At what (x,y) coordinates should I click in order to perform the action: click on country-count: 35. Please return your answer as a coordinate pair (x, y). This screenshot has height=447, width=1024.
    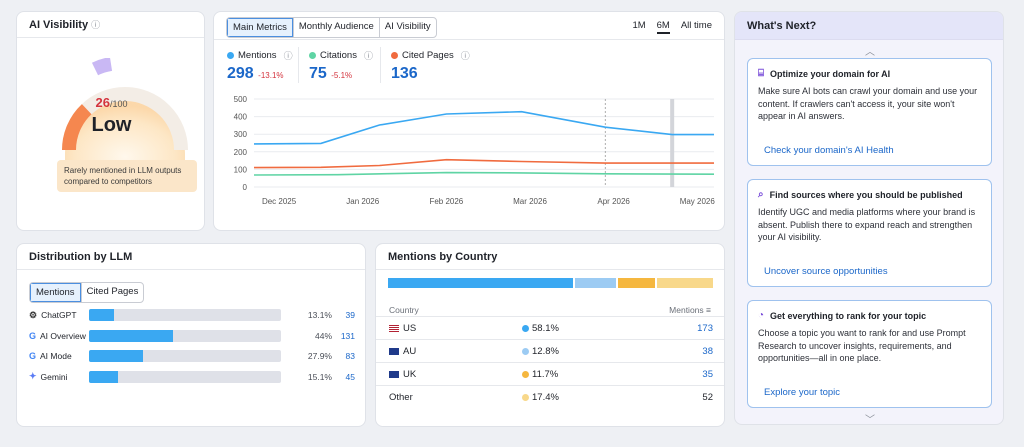
    Looking at the image, I should click on (707, 374).